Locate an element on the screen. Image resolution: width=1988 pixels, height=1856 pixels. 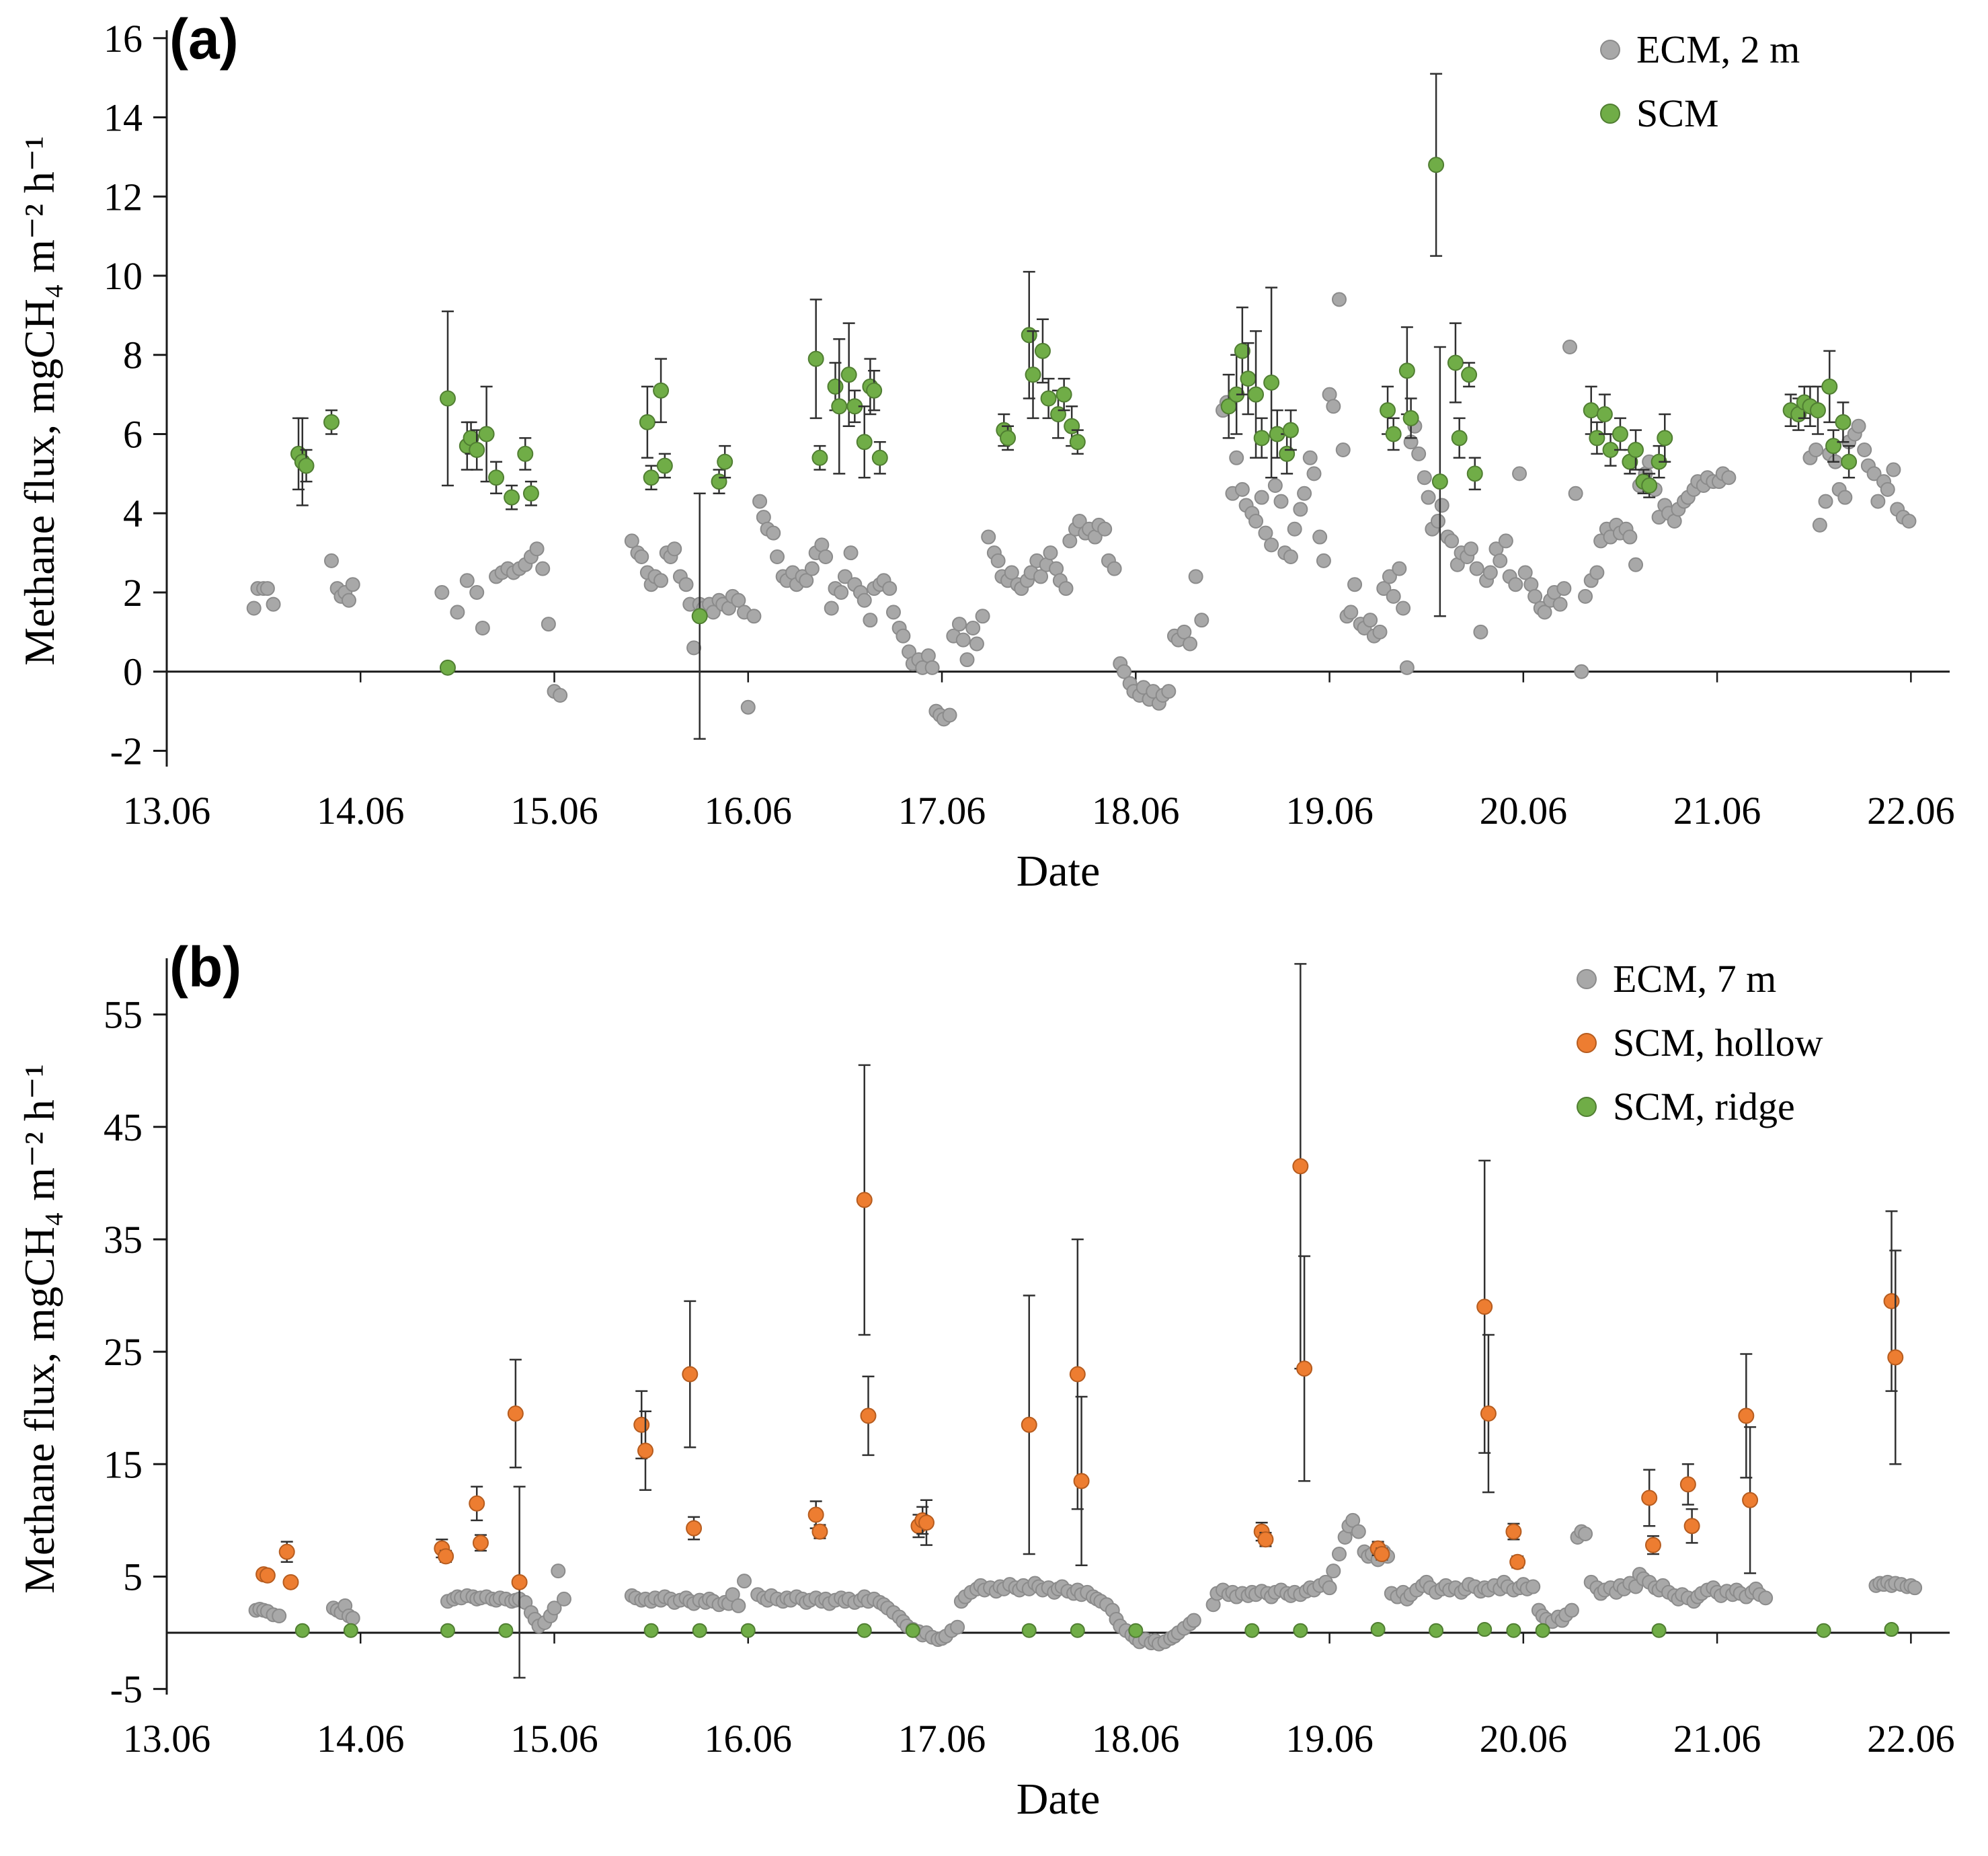
x-tick-label: 22.06 is located at coordinates (1911, 811).